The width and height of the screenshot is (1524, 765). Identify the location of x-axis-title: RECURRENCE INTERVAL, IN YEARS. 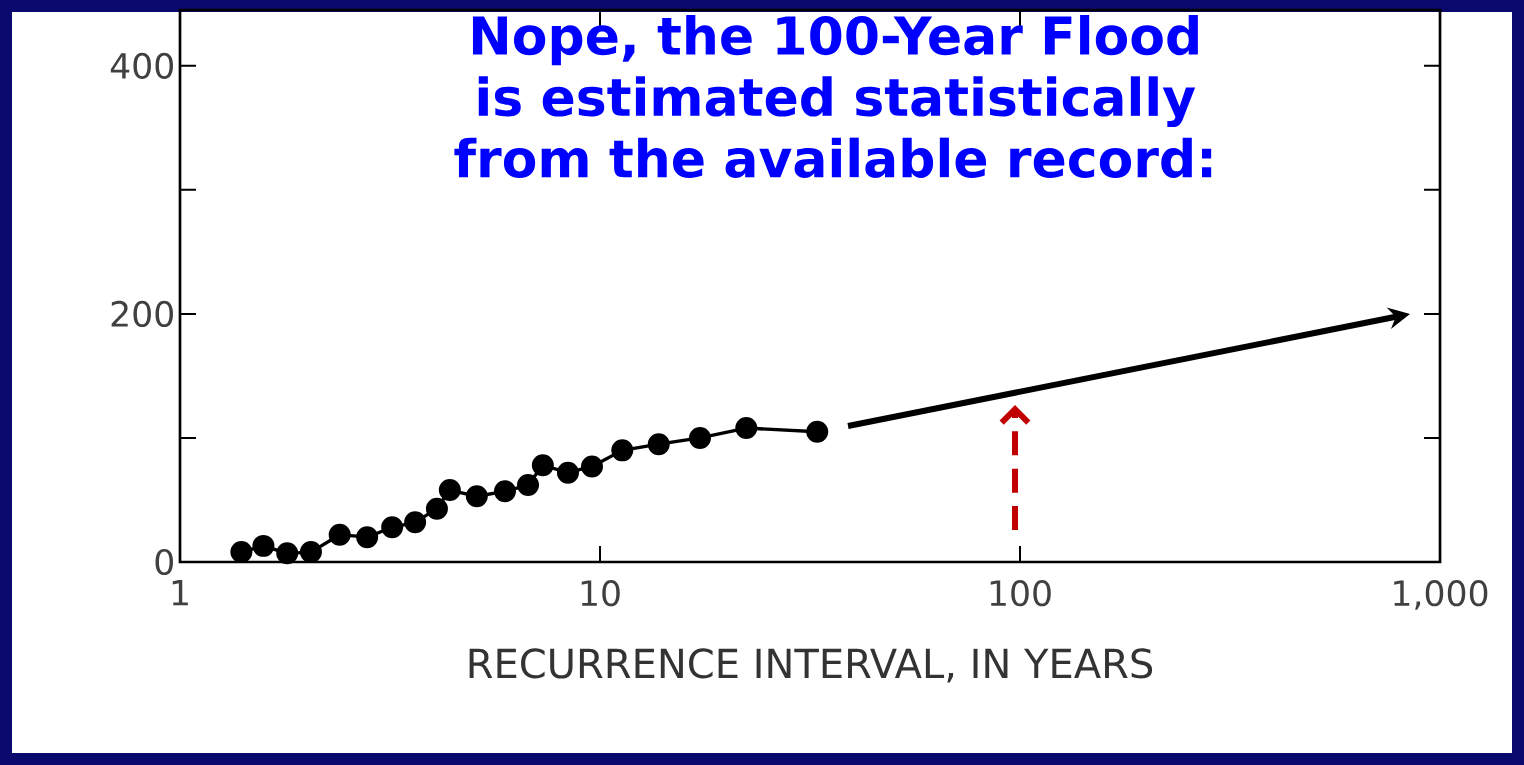
(811, 665).